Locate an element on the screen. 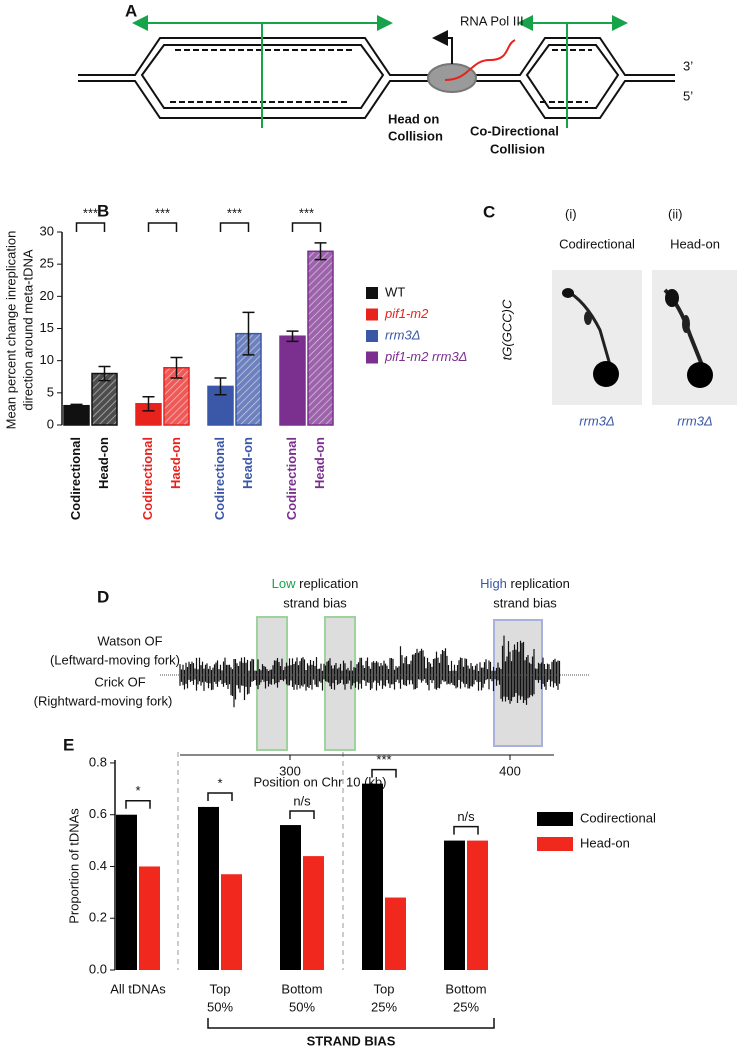 This screenshot has height=1050, width=740. bias-label: strand bias is located at coordinates (525, 602).